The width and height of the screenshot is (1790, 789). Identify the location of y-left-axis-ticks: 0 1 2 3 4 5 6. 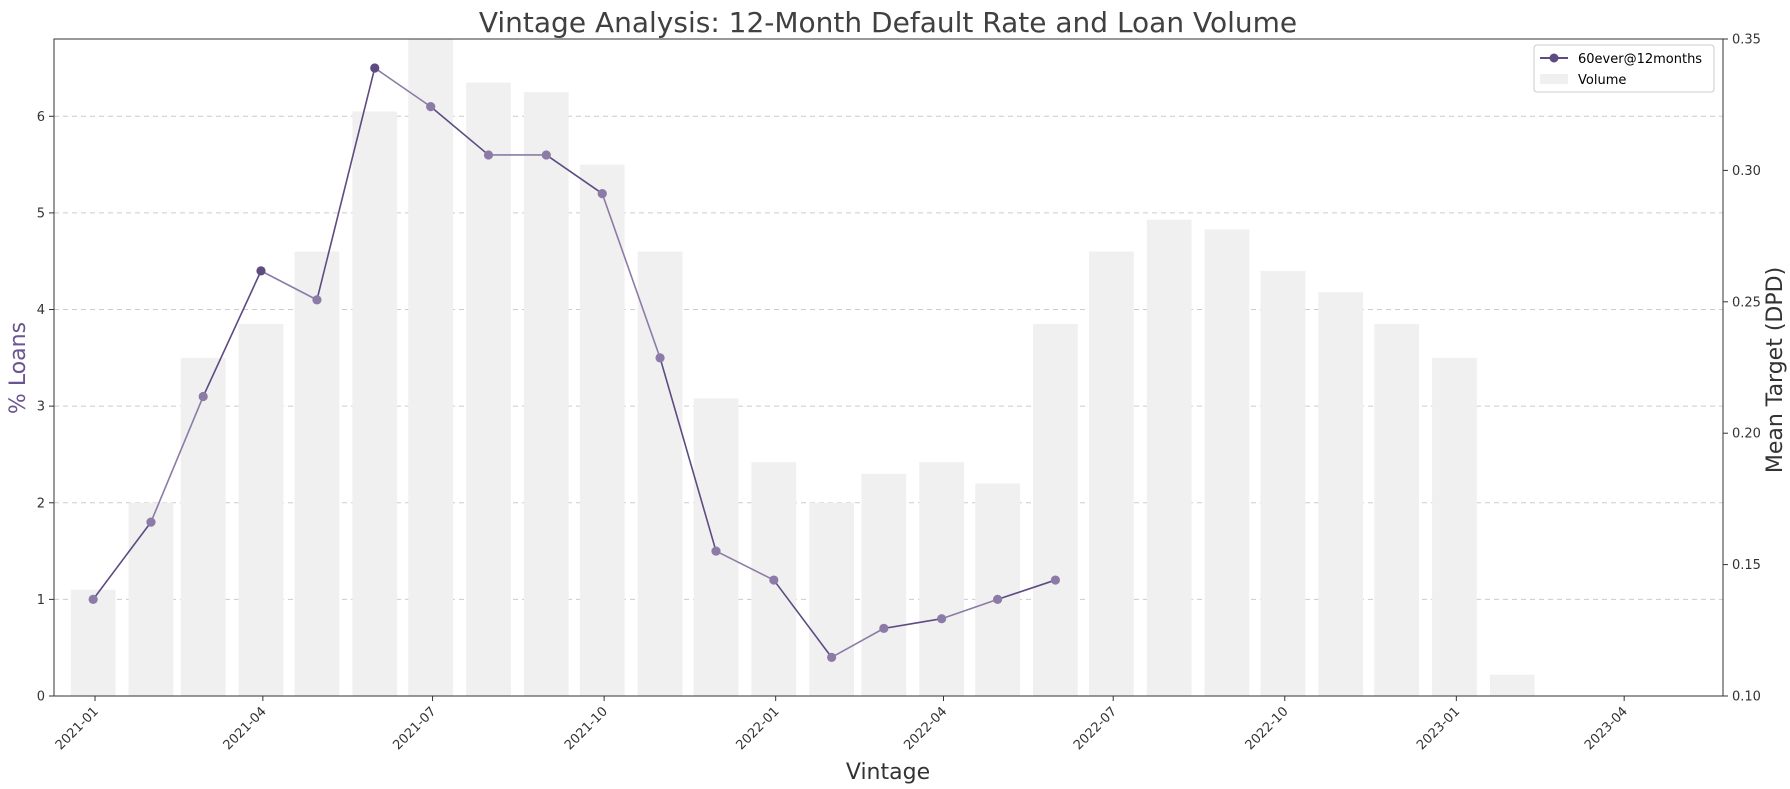
(45, 407).